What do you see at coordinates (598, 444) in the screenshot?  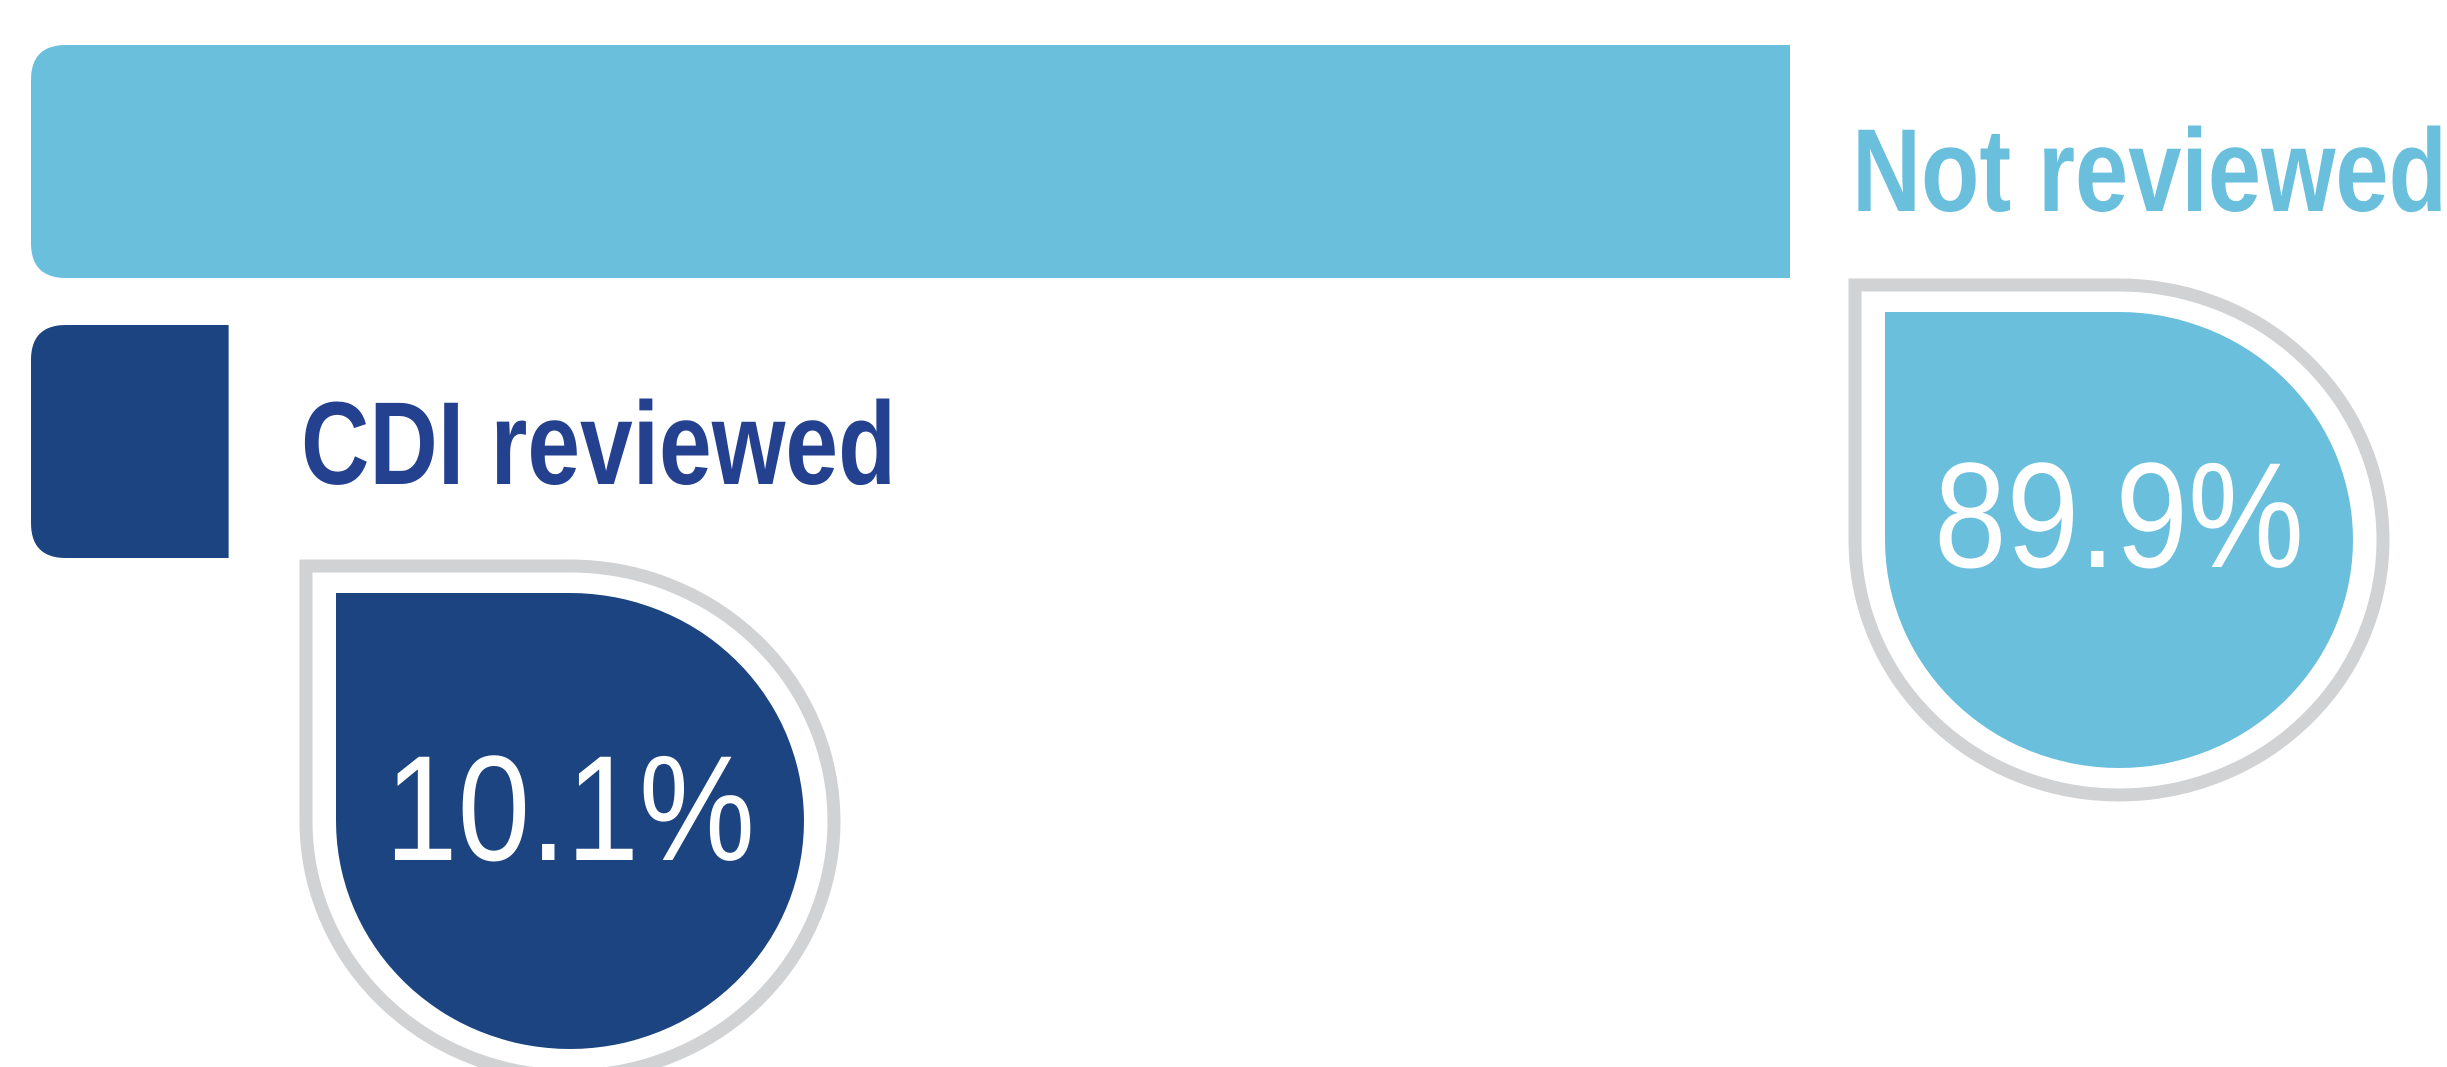 I see `category-label: CDI reviewed` at bounding box center [598, 444].